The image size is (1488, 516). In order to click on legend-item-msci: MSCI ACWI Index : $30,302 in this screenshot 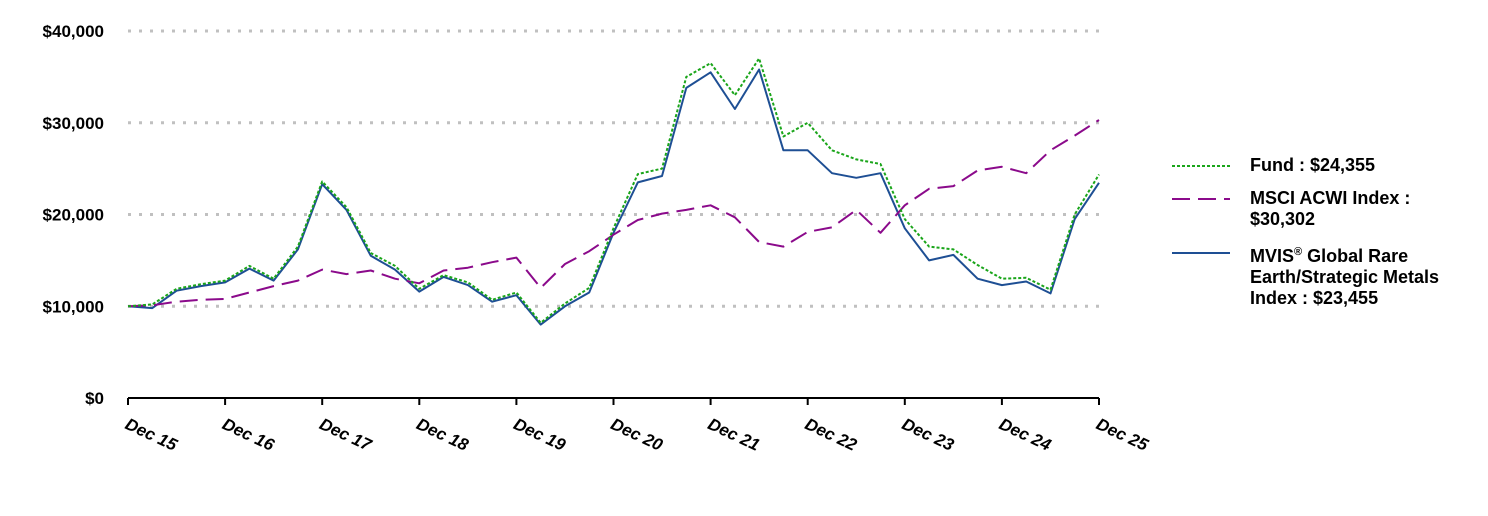, I will do `click(1322, 209)`.